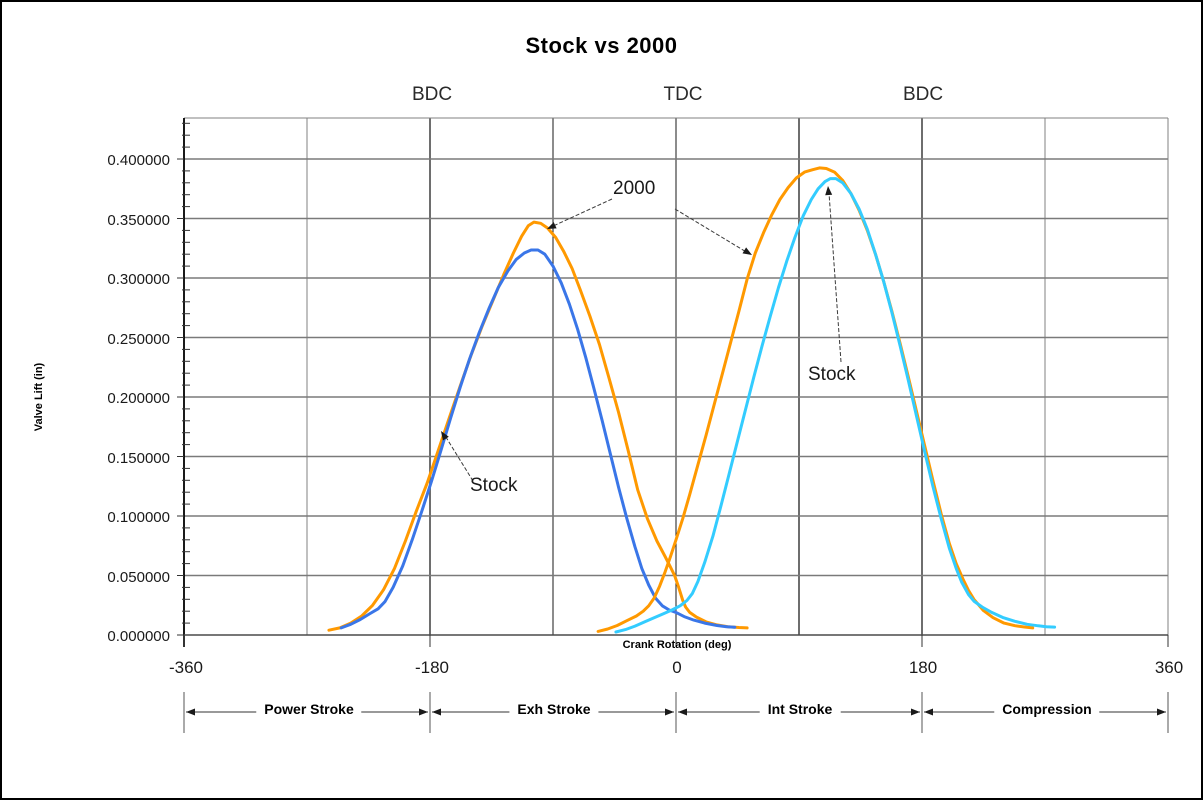  I want to click on marker-bdc-right: BDC, so click(923, 94).